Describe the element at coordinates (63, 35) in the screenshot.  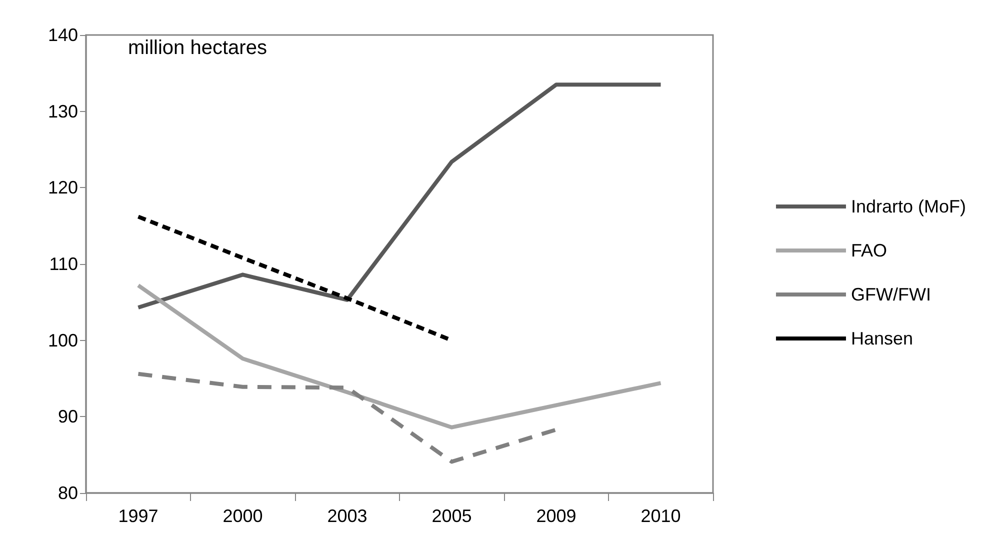
I see `y-tick-label: 140` at that location.